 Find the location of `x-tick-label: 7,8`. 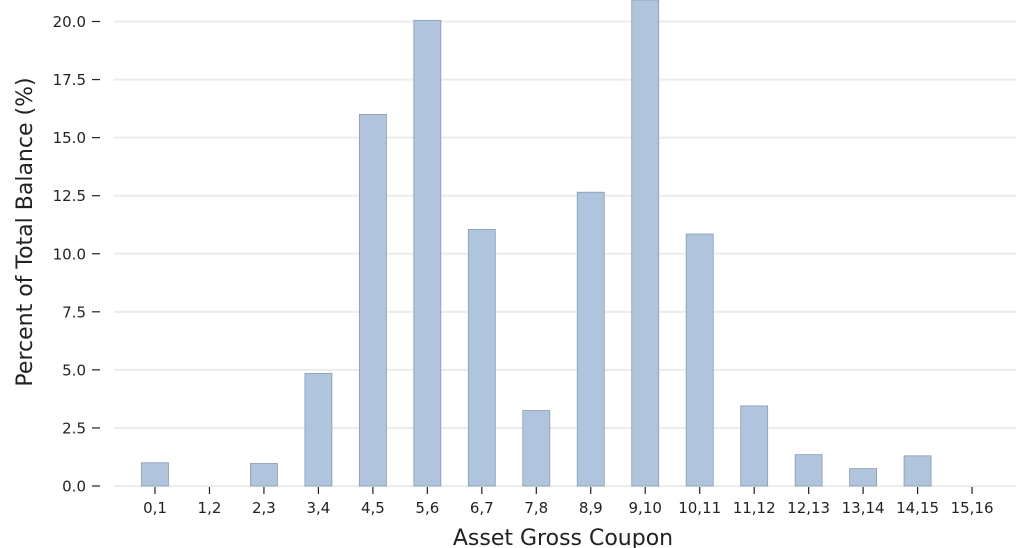

x-tick-label: 7,8 is located at coordinates (536, 508).